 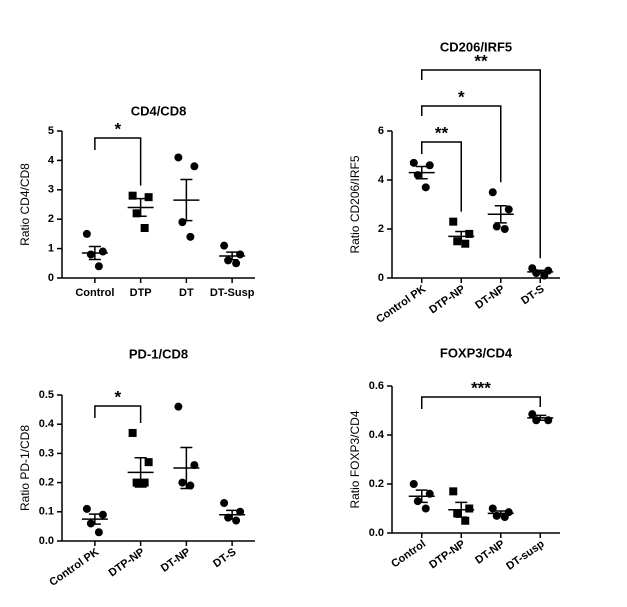 I want to click on chart-title: PD-1/CD8, so click(x=158, y=353).